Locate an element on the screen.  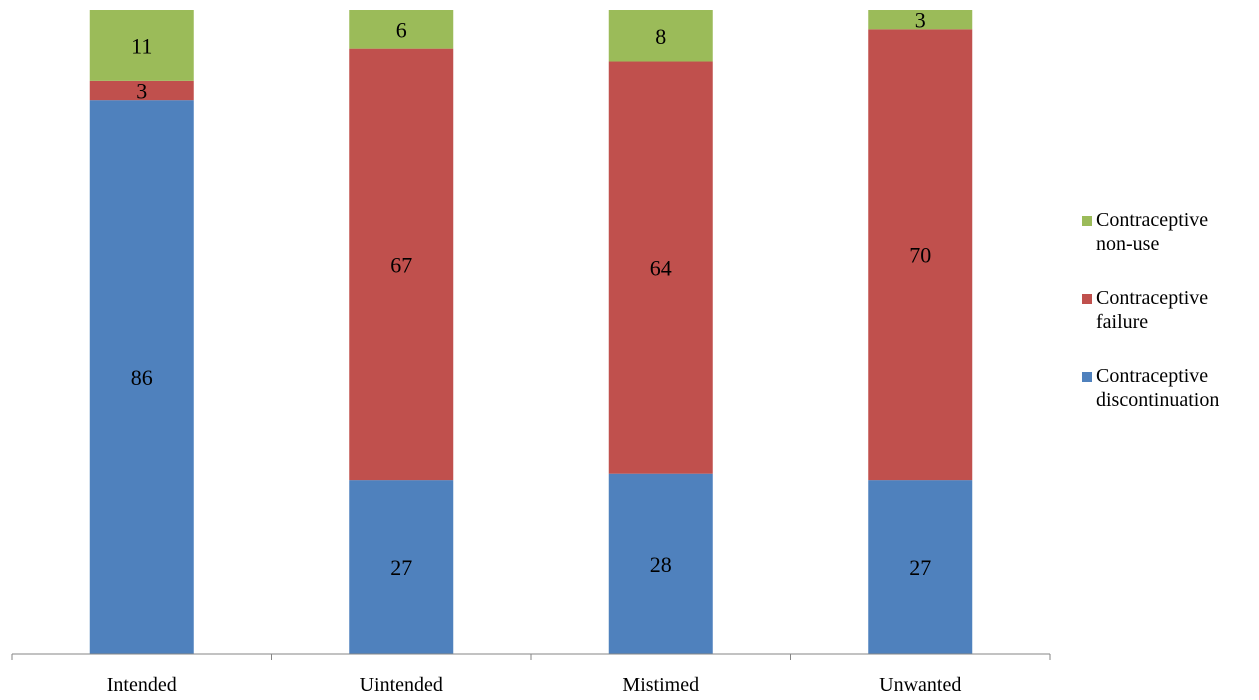
bar-intended-contraceptive-discontinuation is located at coordinates (141, 377).